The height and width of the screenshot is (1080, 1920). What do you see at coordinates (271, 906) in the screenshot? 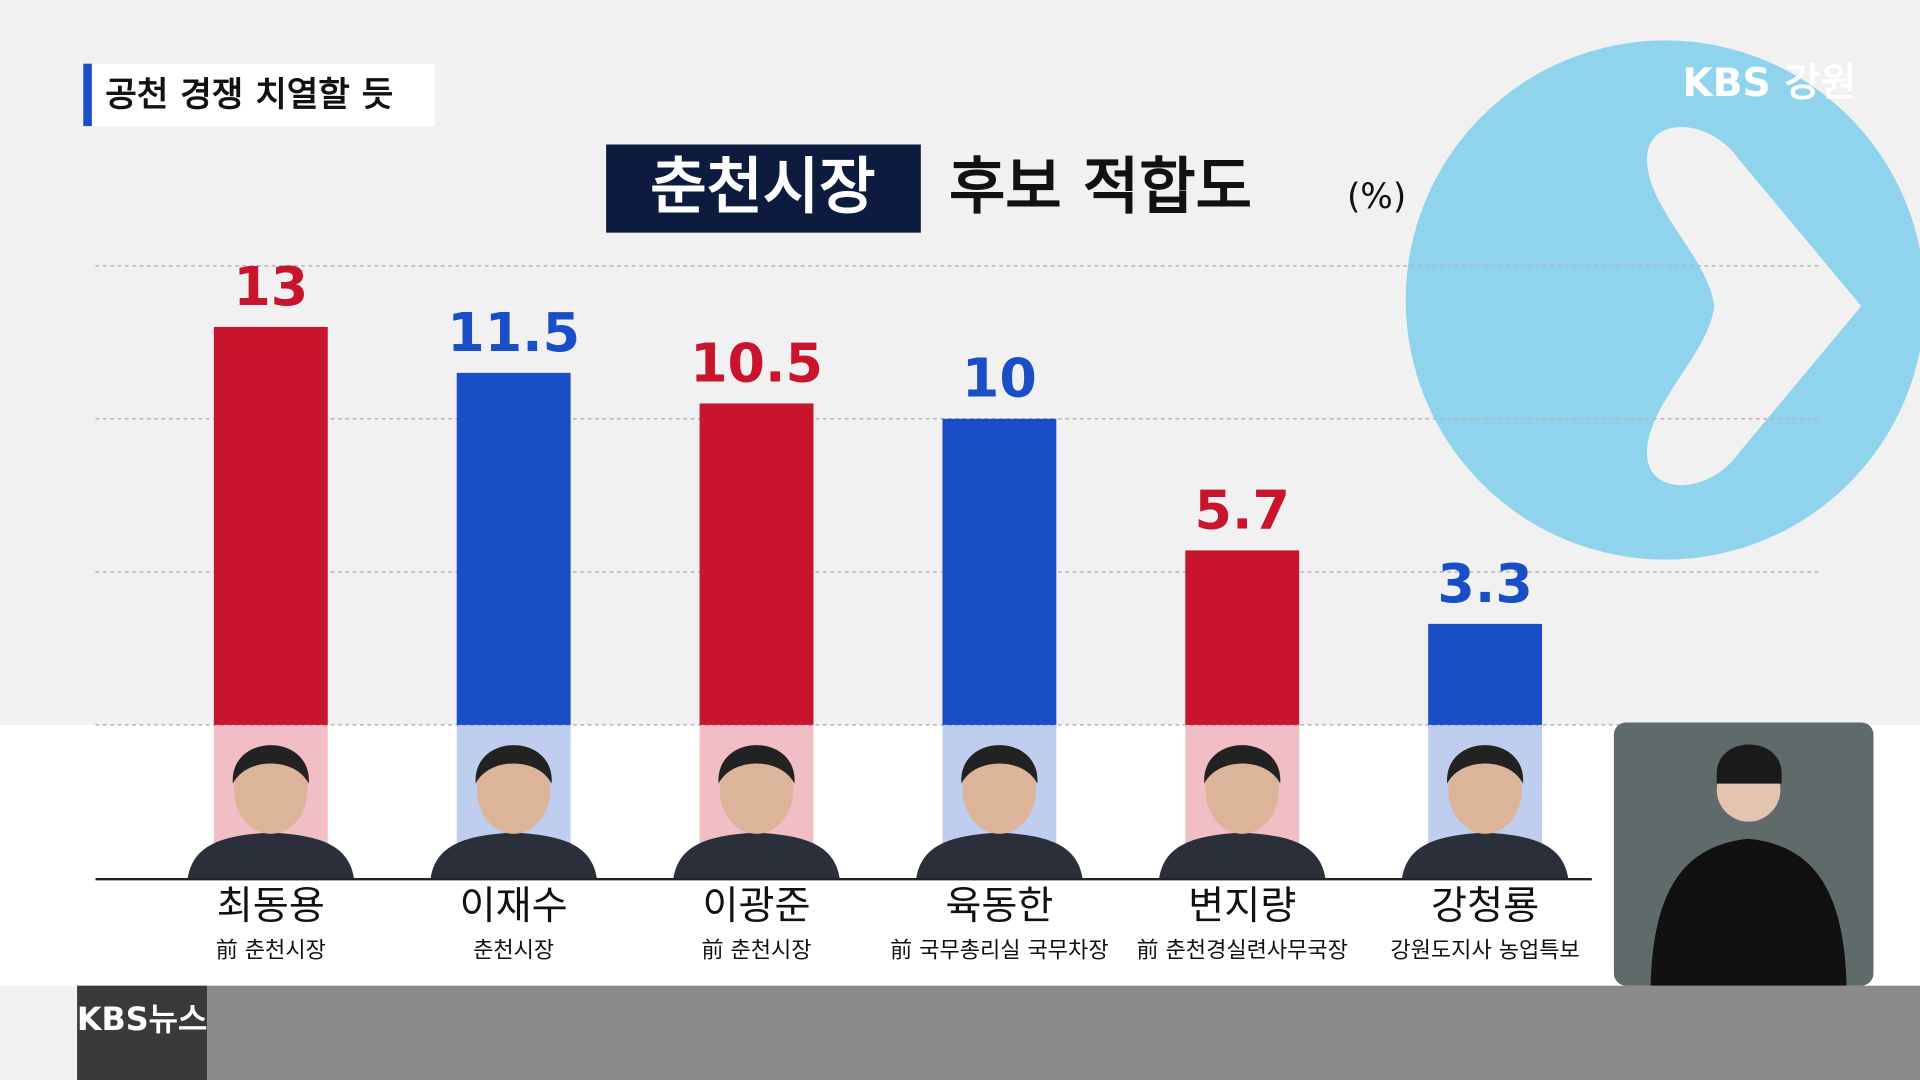
I see `x-tick-label: 최동용` at bounding box center [271, 906].